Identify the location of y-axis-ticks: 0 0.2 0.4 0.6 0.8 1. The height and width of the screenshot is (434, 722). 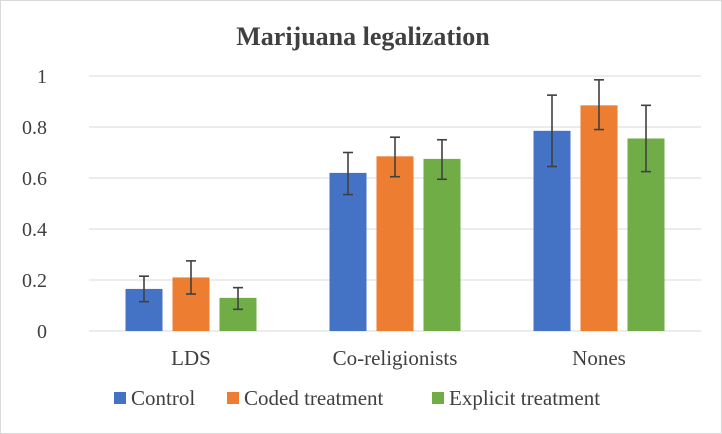
(34, 204).